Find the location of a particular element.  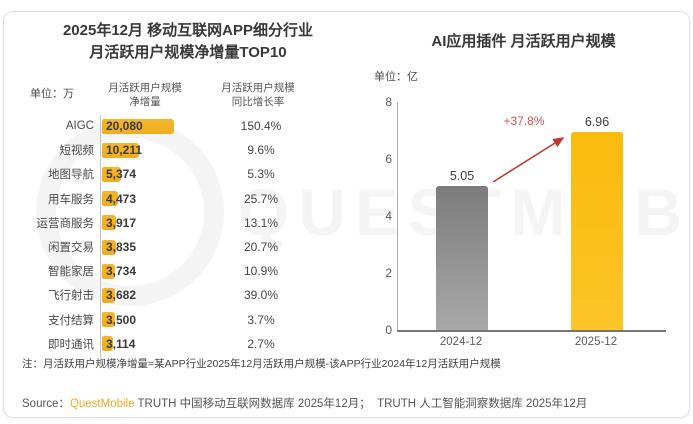

table-row: 智能家居 3,734 10.9% is located at coordinates (188, 271).